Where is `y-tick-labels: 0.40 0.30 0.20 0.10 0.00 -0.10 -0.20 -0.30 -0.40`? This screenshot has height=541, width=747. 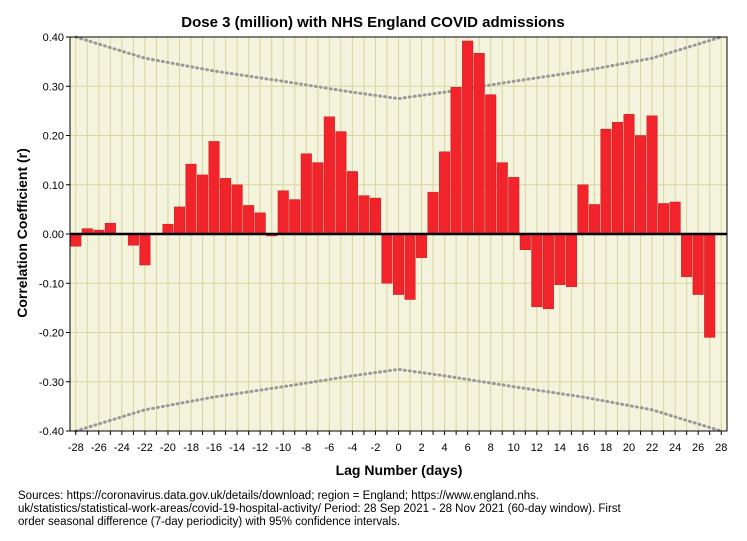 y-tick-labels: 0.40 0.30 0.20 0.10 0.00 -0.10 -0.20 -0.30 -0.40 is located at coordinates (51, 235).